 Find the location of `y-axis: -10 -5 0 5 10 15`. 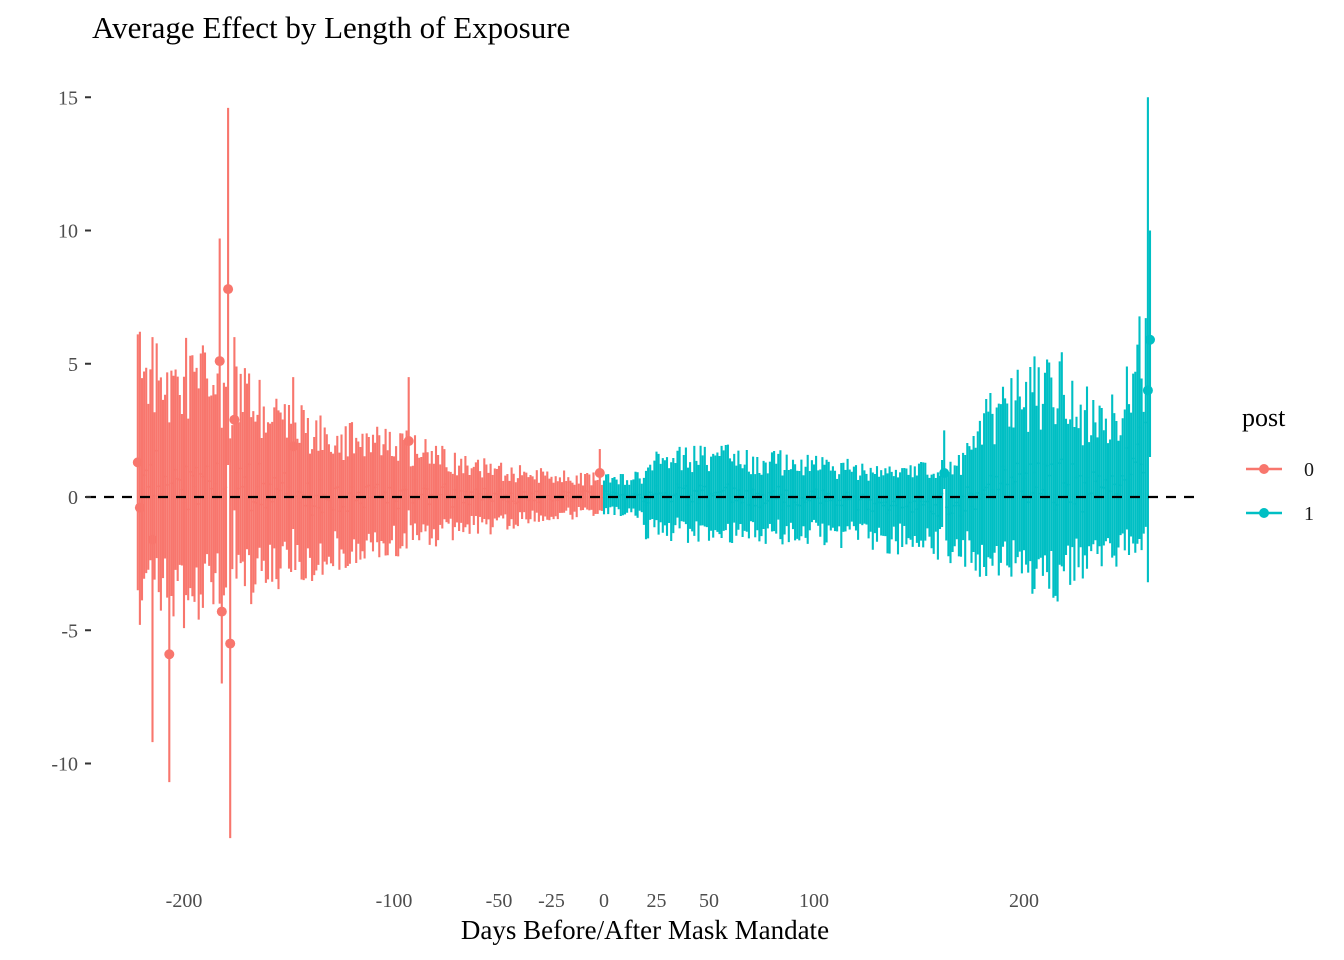

y-axis: -10 -5 0 5 10 15 is located at coordinates (71, 431).